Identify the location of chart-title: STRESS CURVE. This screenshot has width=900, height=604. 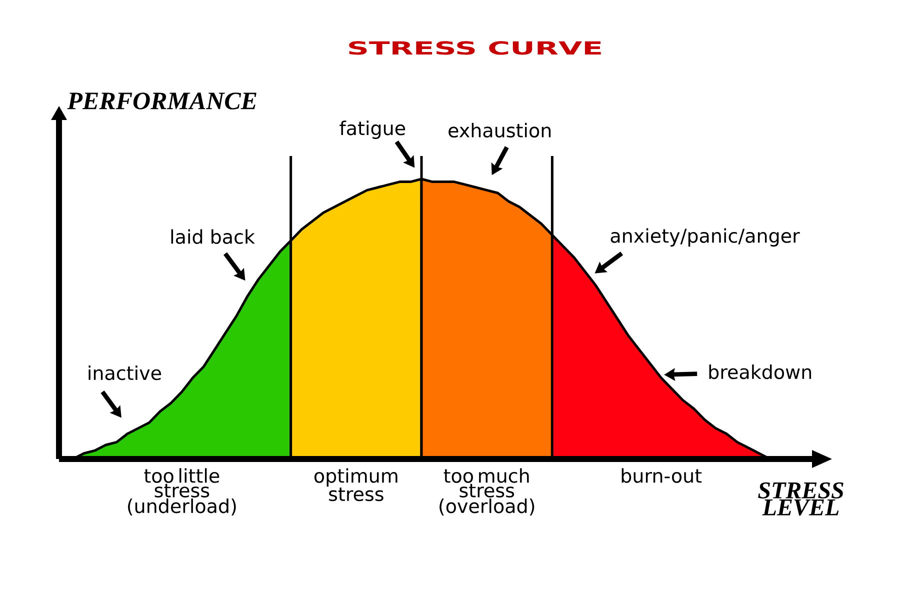
(475, 48).